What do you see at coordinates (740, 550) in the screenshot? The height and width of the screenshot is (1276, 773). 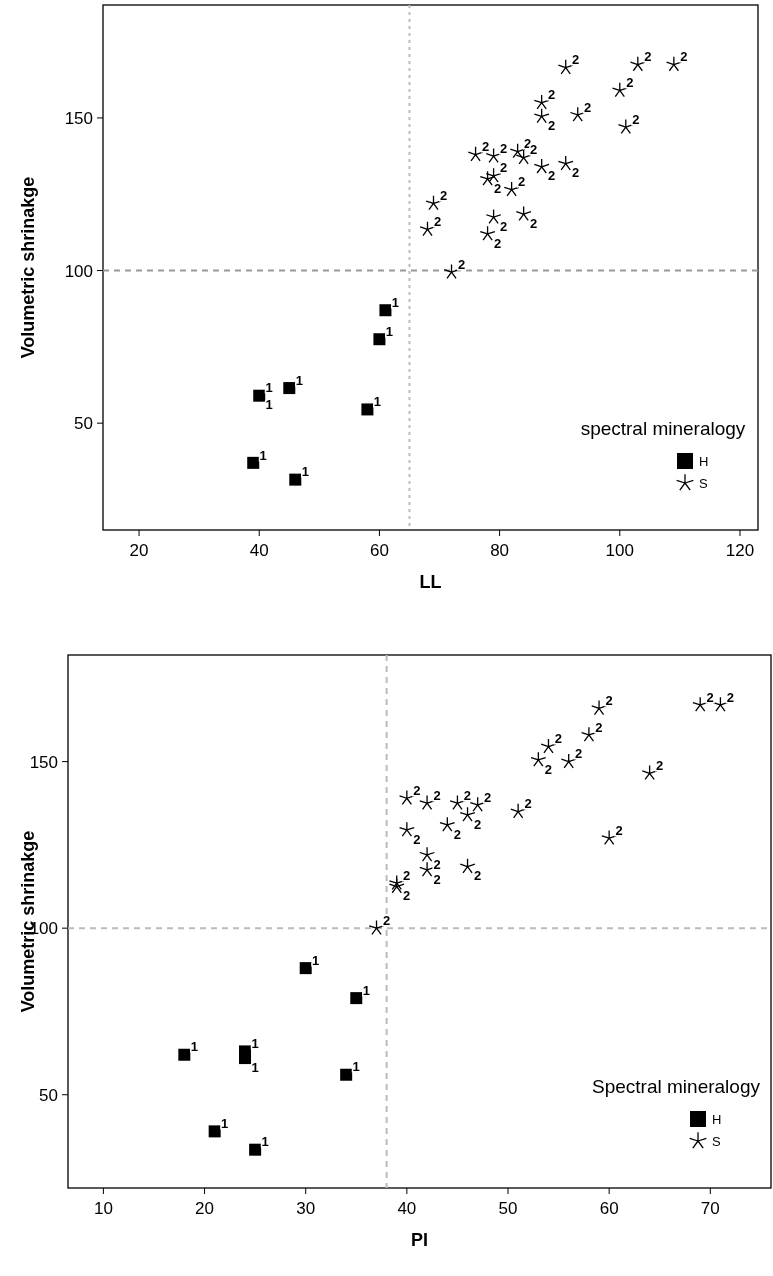 I see `x-tick-label: 120` at bounding box center [740, 550].